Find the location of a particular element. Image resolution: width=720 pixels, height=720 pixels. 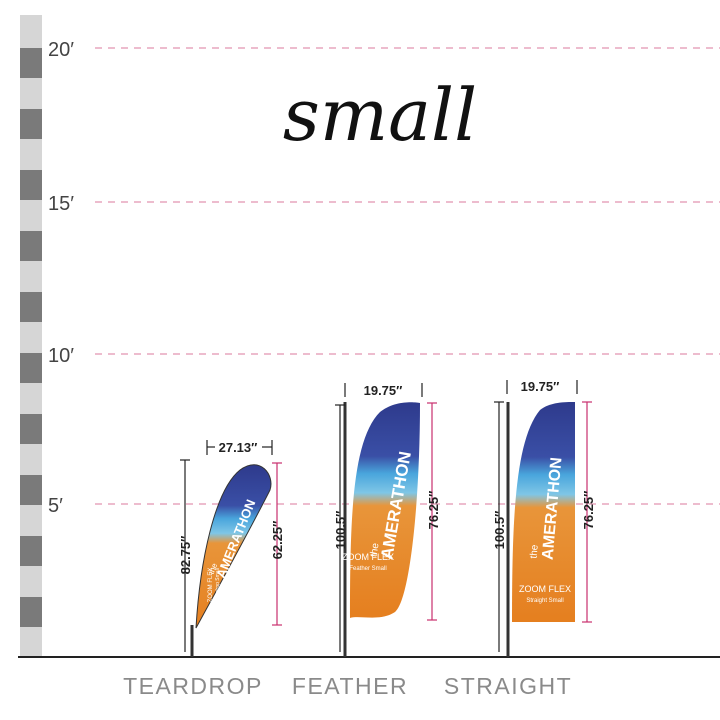

flag-name: FEATHER is located at coordinates (350, 686).